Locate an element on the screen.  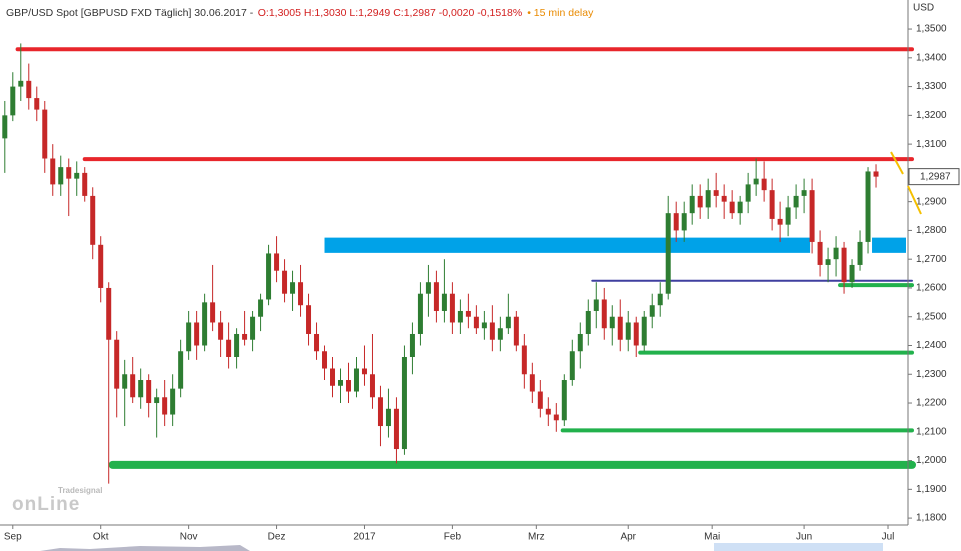
y-axis-title: USD is located at coordinates (923, 8).